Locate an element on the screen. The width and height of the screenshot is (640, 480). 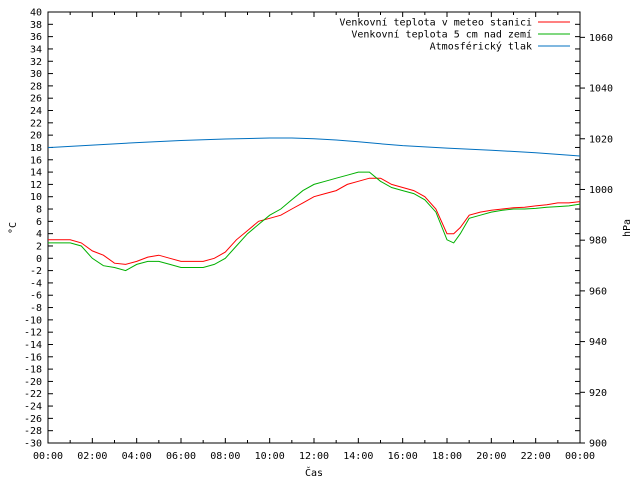
y-left-tick-label: 6 is located at coordinates (39, 222).